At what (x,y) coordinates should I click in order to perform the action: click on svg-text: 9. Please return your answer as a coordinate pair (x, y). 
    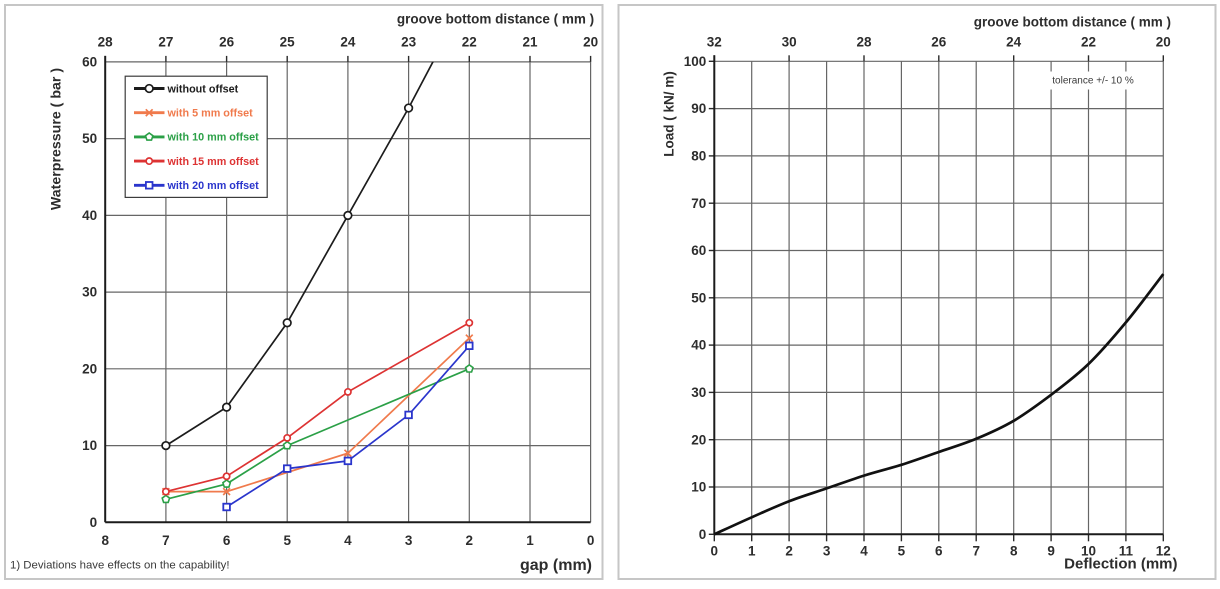
    Looking at the image, I should click on (1051, 551).